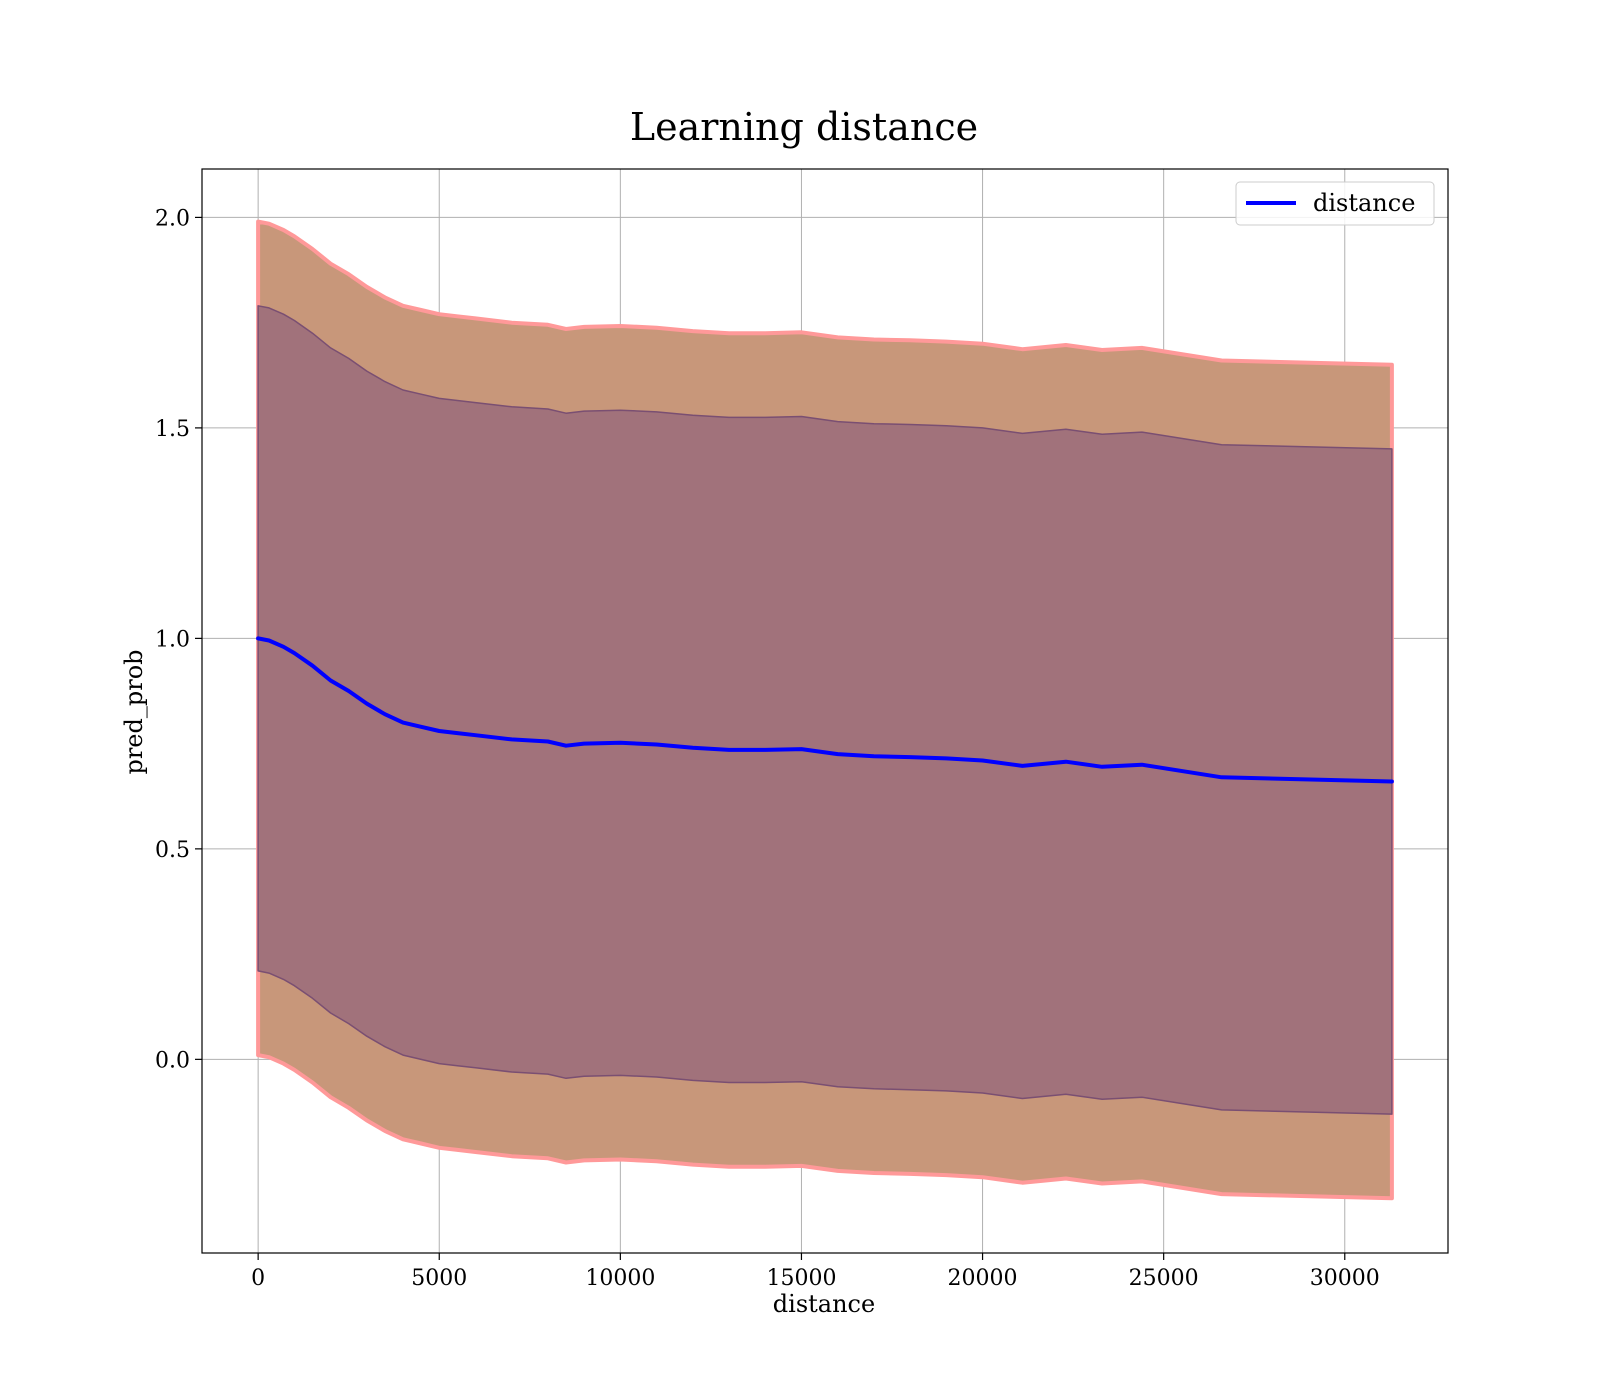 This screenshot has height=1400, width=1600. Describe the element at coordinates (804, 127) in the screenshot. I see `chart-title: Learning distance` at that location.